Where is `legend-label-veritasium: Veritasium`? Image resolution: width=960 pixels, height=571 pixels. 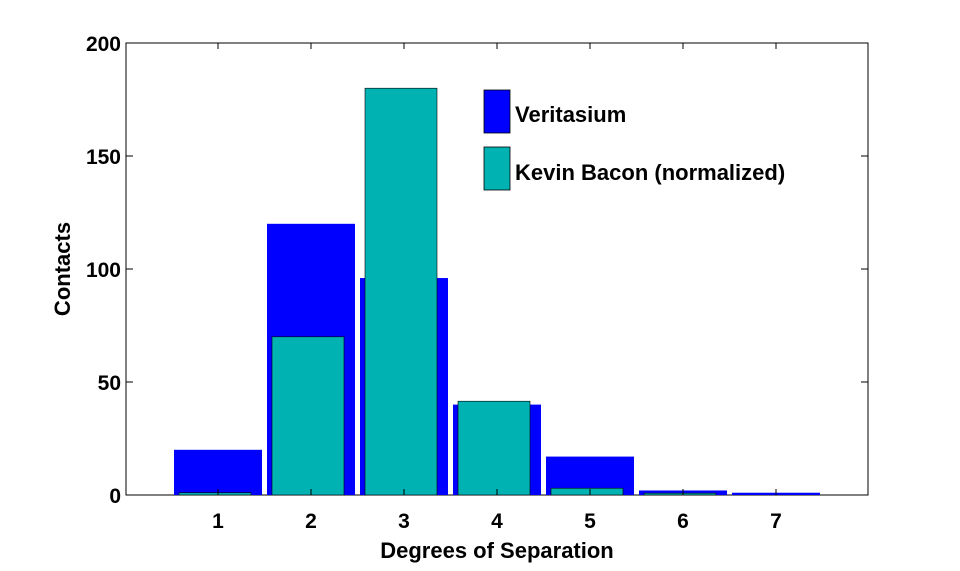
legend-label-veritasium: Veritasium is located at coordinates (570, 114).